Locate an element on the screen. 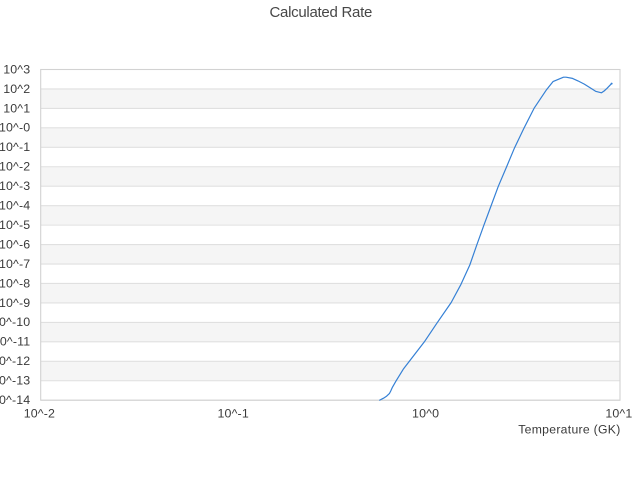  svg-text: 10^-14 is located at coordinates (15, 400).